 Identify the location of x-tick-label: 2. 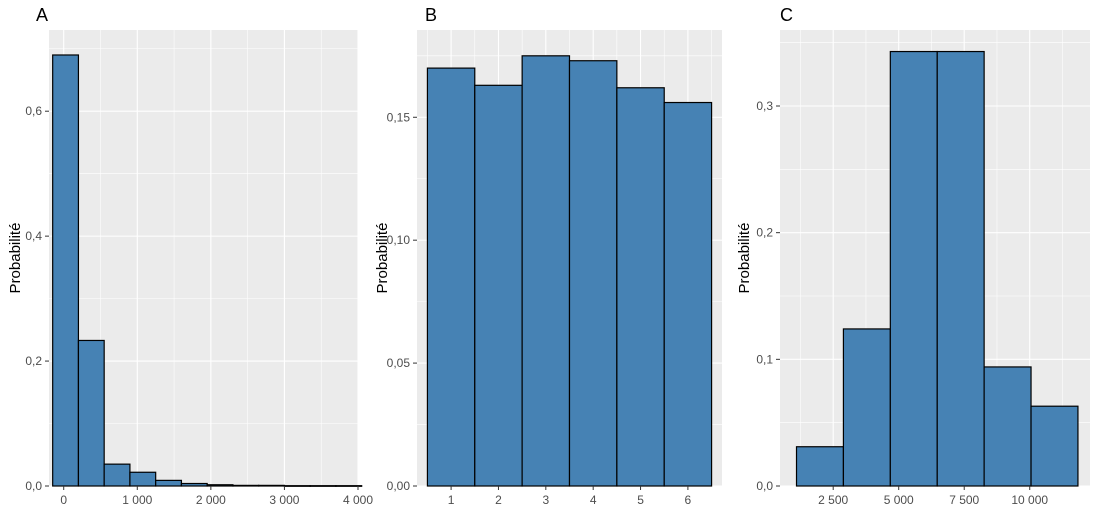
(498, 500).